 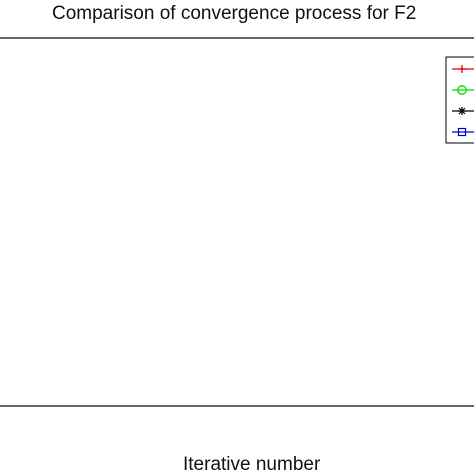 I want to click on legend-box, so click(x=459, y=100).